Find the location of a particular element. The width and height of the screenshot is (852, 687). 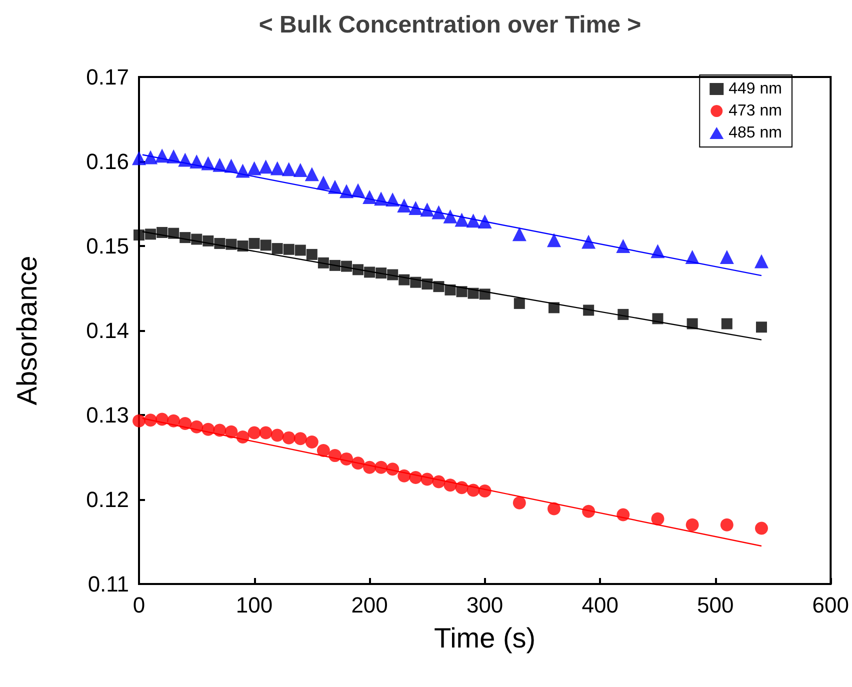

y-tick-label: 0.16 is located at coordinates (107, 161).